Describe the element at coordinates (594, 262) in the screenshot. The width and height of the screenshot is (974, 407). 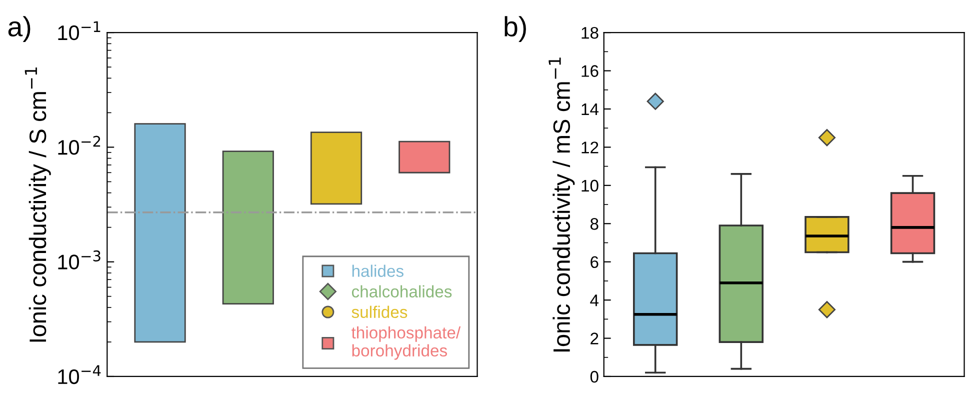
I see `y-tick-label: 6` at that location.